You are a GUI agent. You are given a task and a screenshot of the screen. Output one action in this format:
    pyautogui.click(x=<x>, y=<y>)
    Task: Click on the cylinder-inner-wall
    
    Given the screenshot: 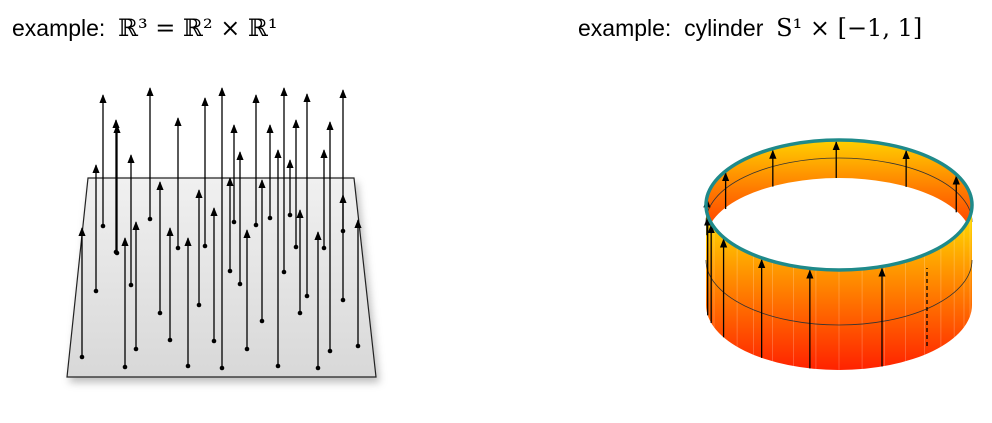 What is the action you would take?
    pyautogui.click(x=839, y=190)
    